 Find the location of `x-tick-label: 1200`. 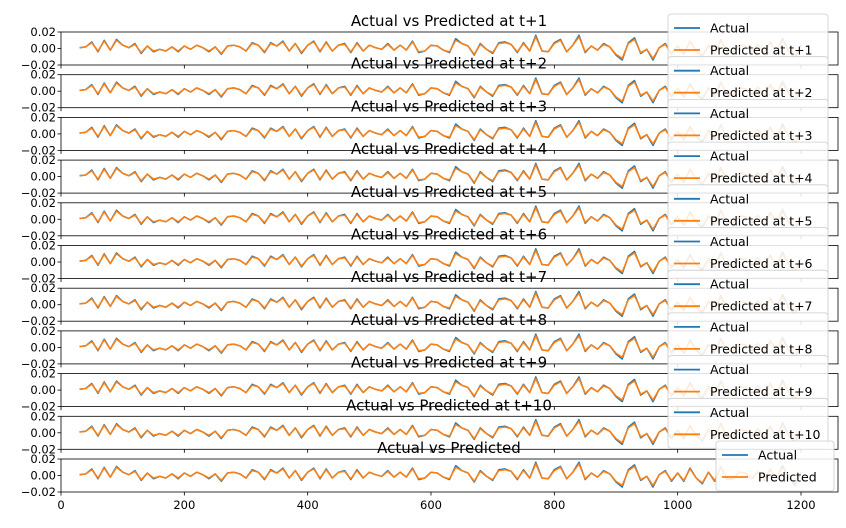

x-tick-label: 1200 is located at coordinates (800, 505).